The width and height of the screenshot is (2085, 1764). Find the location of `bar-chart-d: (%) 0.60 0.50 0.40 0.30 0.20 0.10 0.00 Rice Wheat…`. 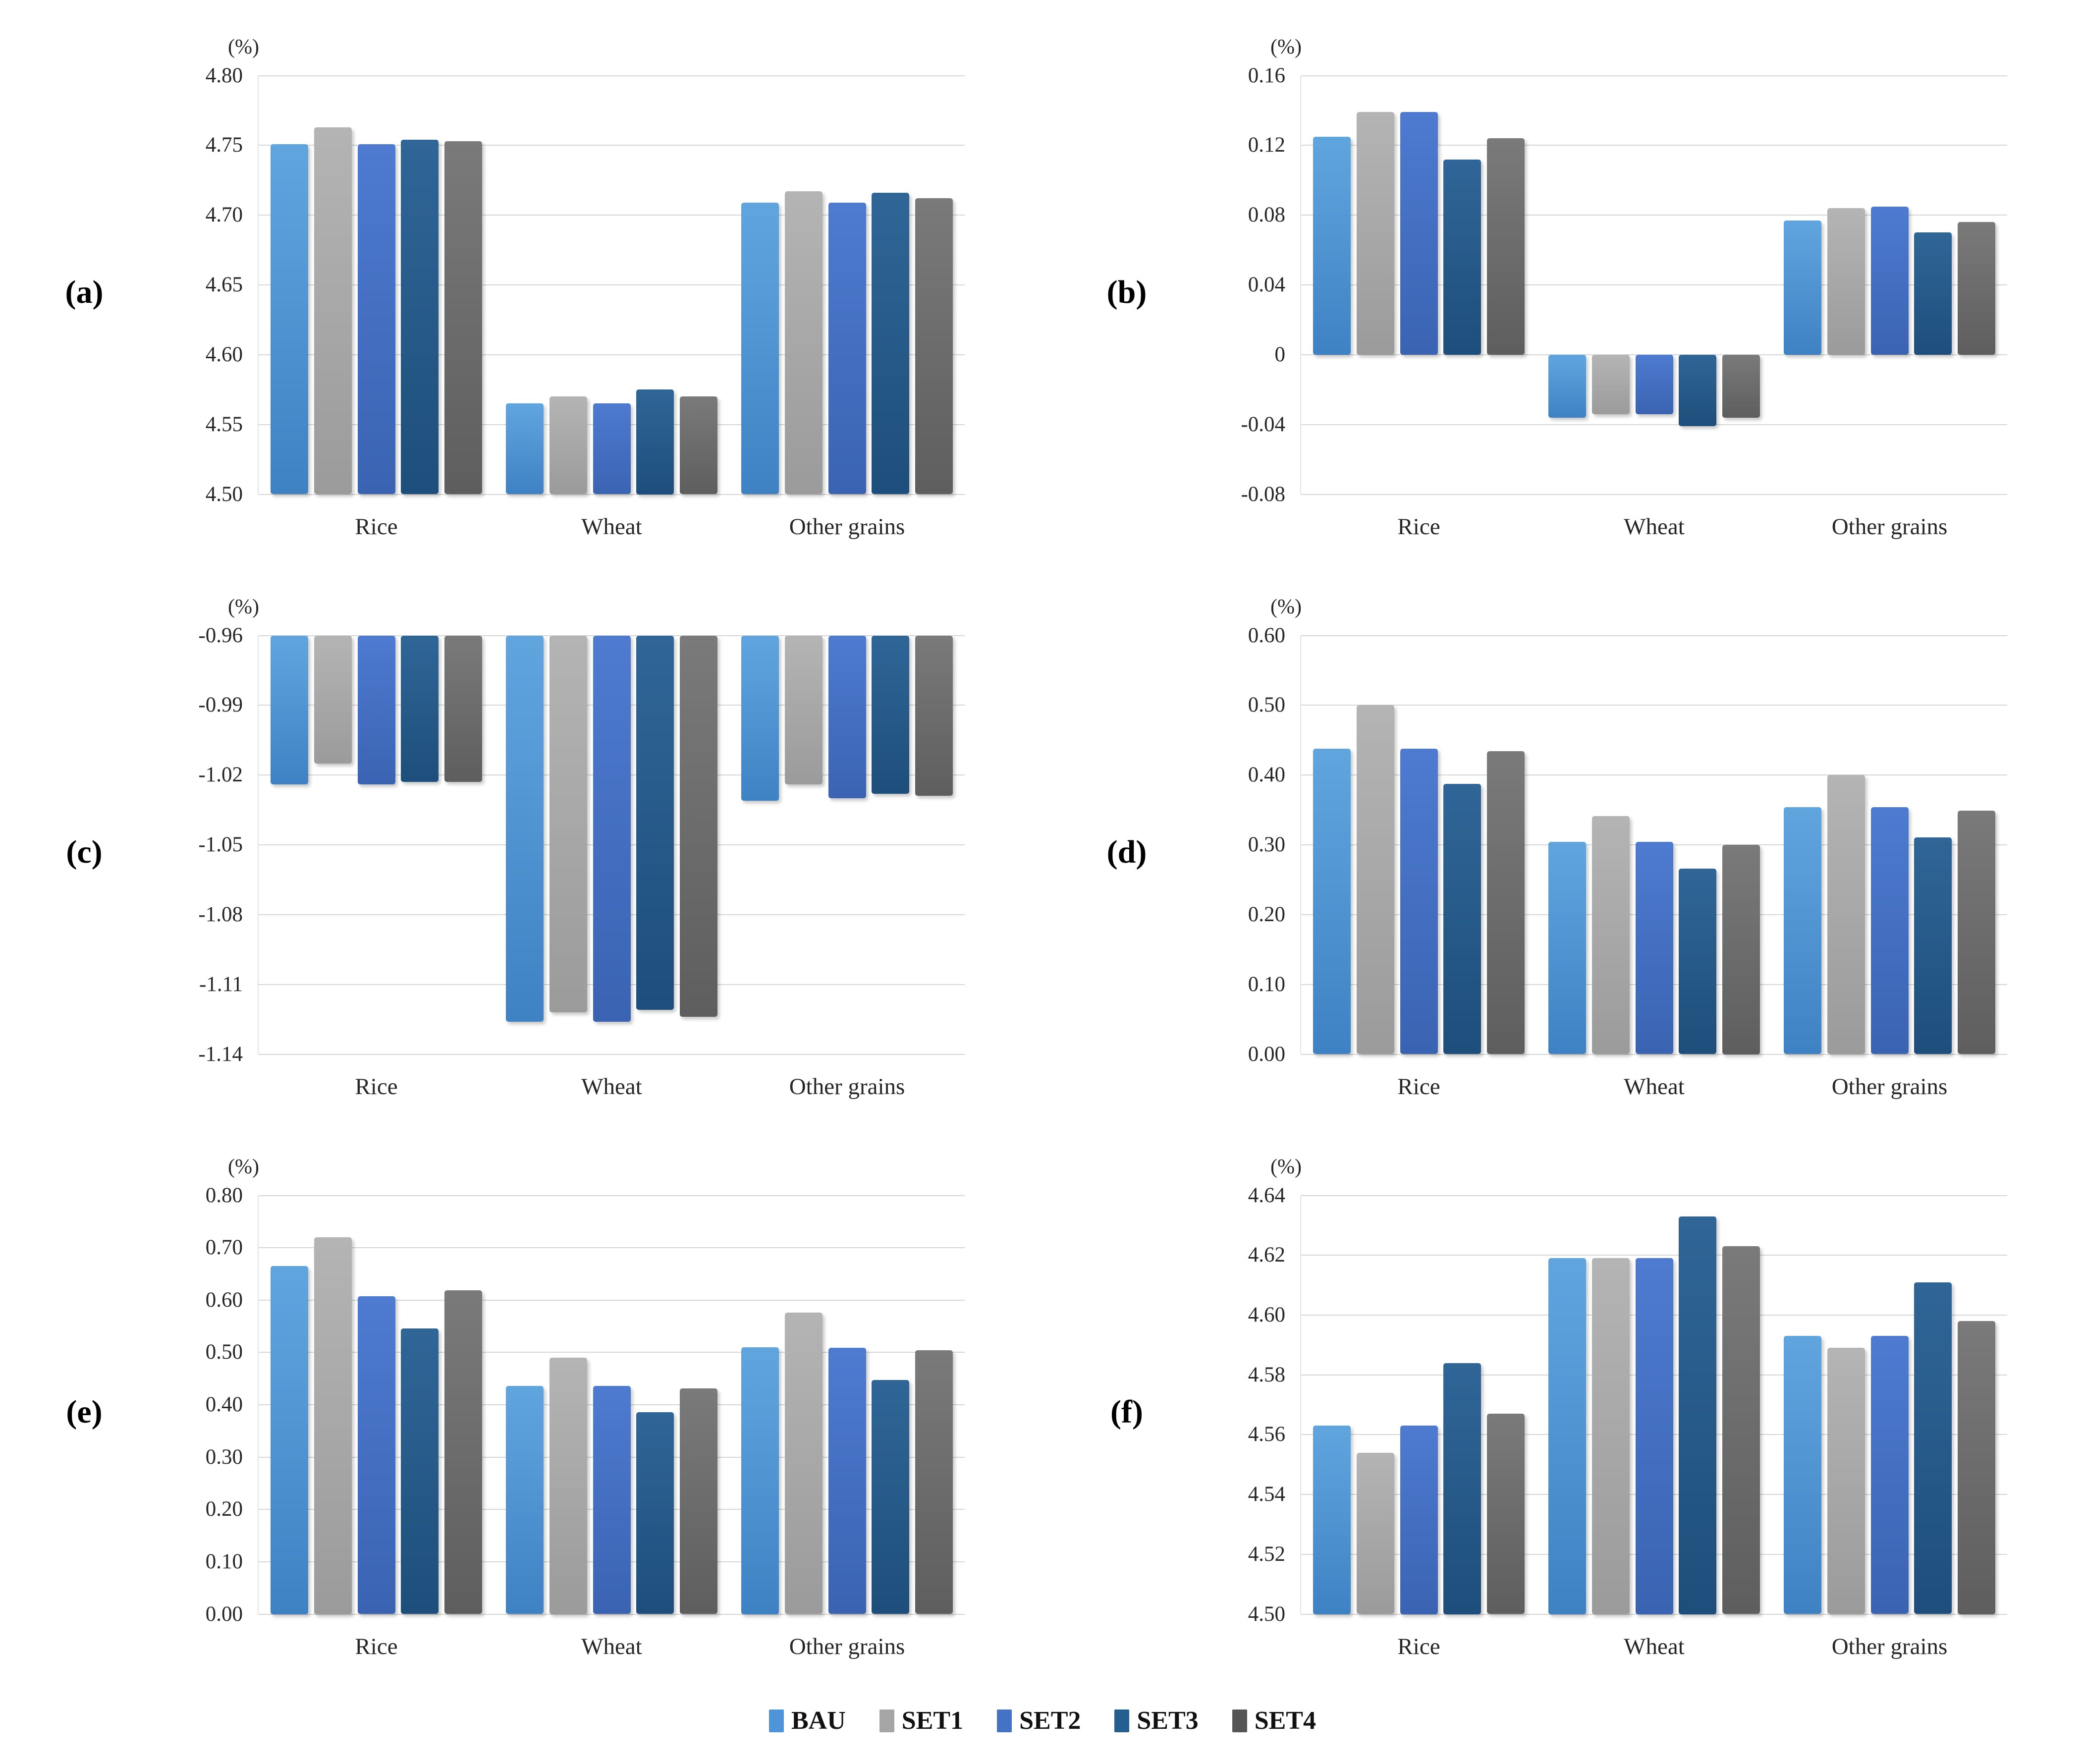

bar-chart-d: (%) 0.60 0.50 0.40 0.30 0.20 0.10 0.00 Rice Wheat… is located at coordinates (1609, 852).